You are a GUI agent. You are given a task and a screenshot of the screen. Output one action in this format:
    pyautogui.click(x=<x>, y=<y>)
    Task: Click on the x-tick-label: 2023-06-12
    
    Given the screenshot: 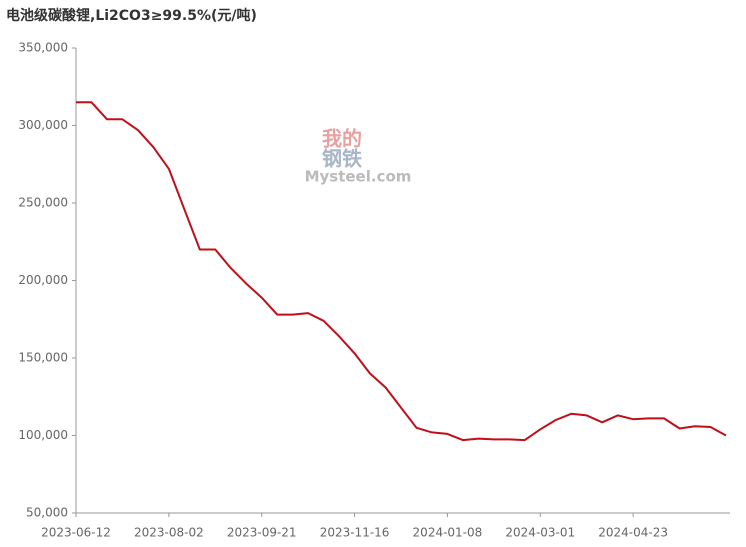 What is the action you would take?
    pyautogui.click(x=76, y=533)
    